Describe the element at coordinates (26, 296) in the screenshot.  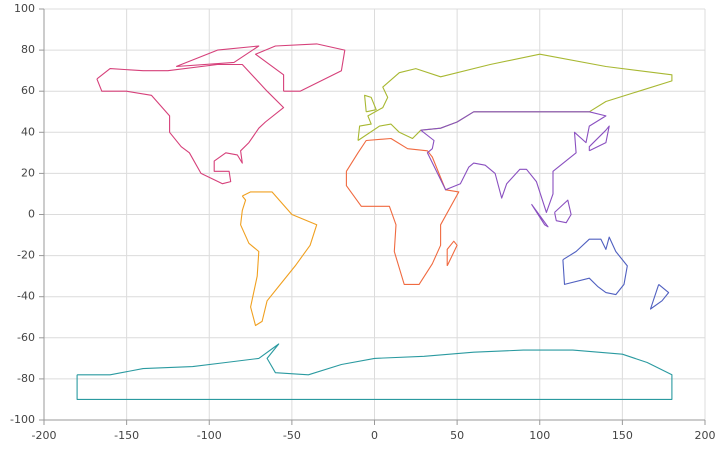
I see `y-tick-label: -40` at that location.